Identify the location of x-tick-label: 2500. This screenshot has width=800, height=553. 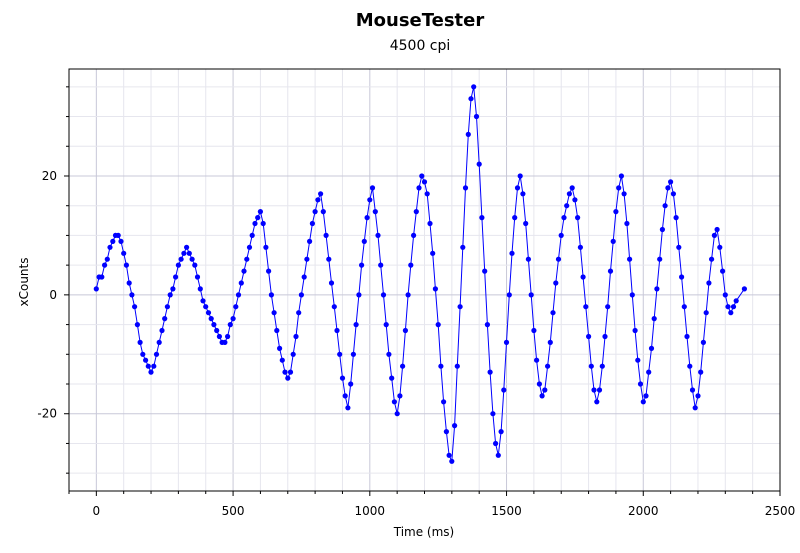
(780, 511).